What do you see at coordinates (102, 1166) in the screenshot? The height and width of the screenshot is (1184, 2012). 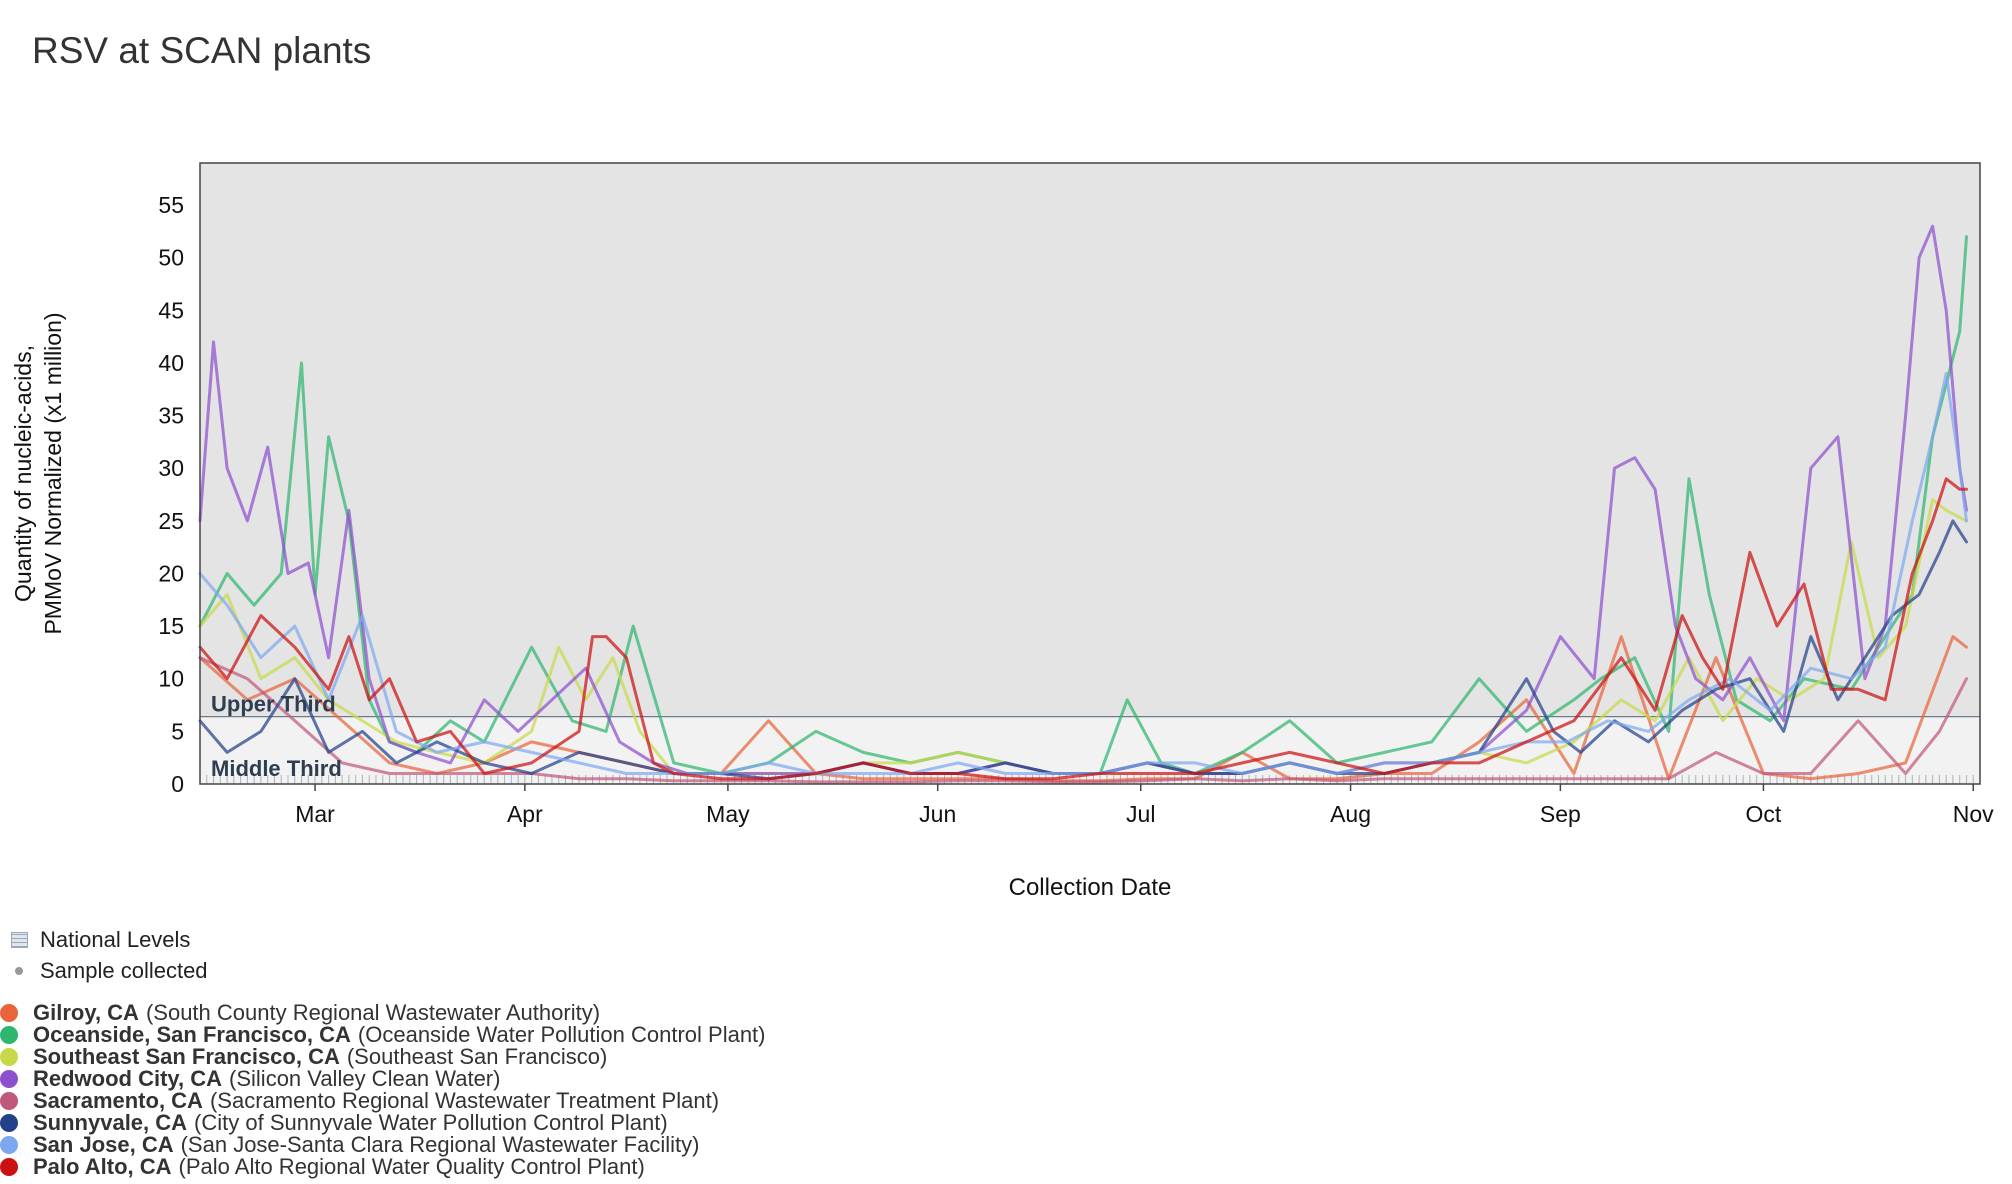 I see `legend-site-name: Palo Alto, CA` at bounding box center [102, 1166].